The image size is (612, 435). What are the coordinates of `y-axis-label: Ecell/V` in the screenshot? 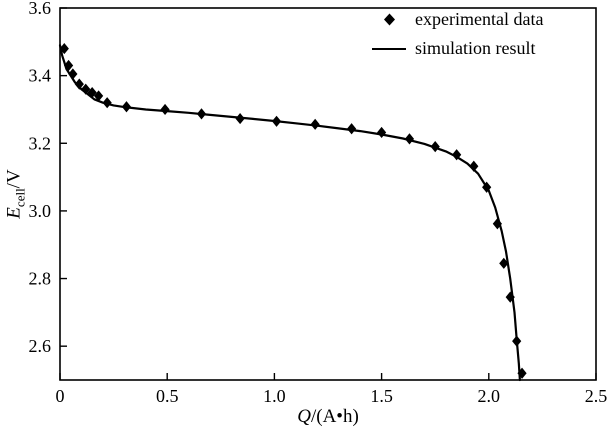 It's located at (16, 193).